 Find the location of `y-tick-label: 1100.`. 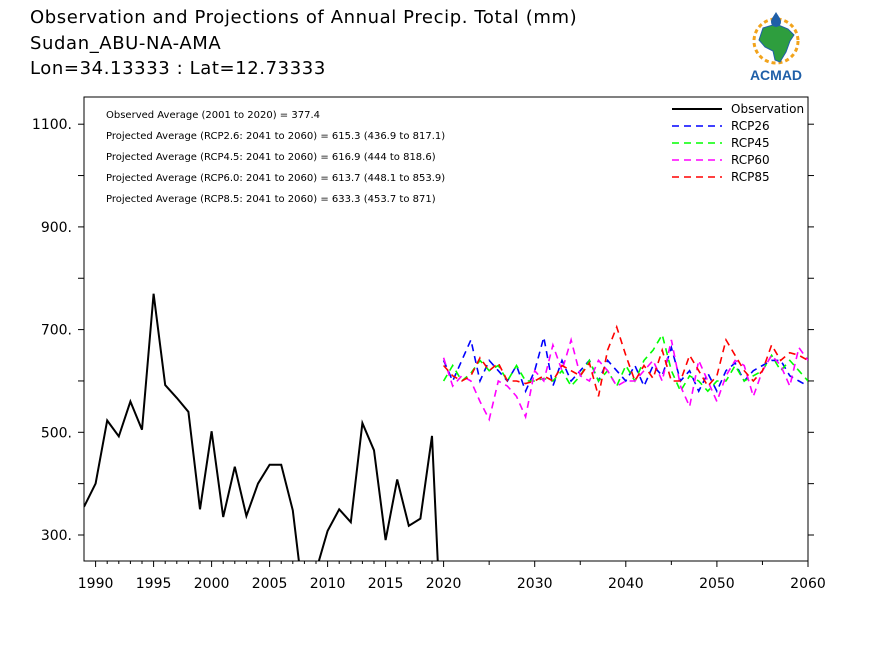

y-tick-label: 1100. is located at coordinates (52, 125).